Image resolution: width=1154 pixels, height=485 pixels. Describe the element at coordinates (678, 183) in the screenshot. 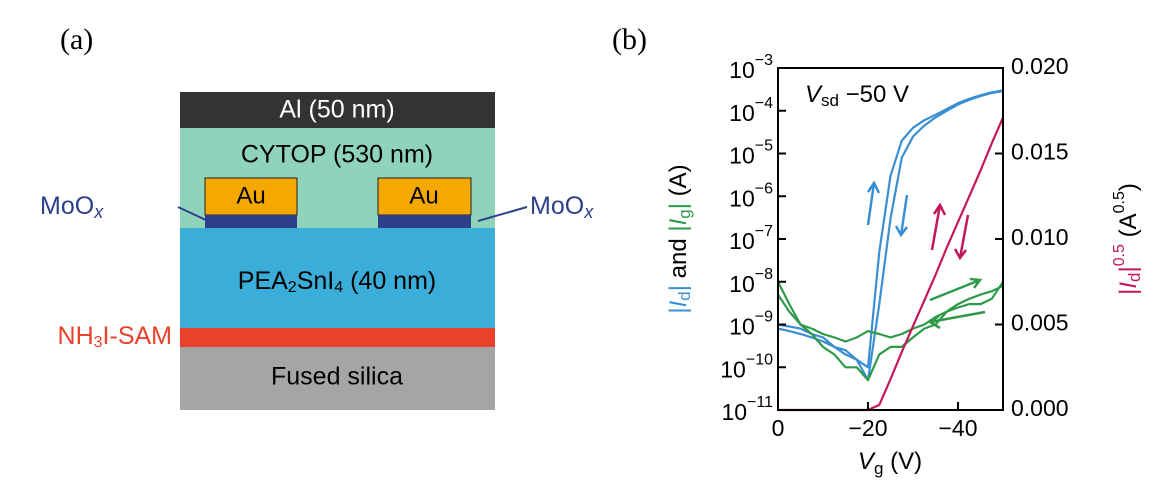

I see `text-part: (A)` at that location.